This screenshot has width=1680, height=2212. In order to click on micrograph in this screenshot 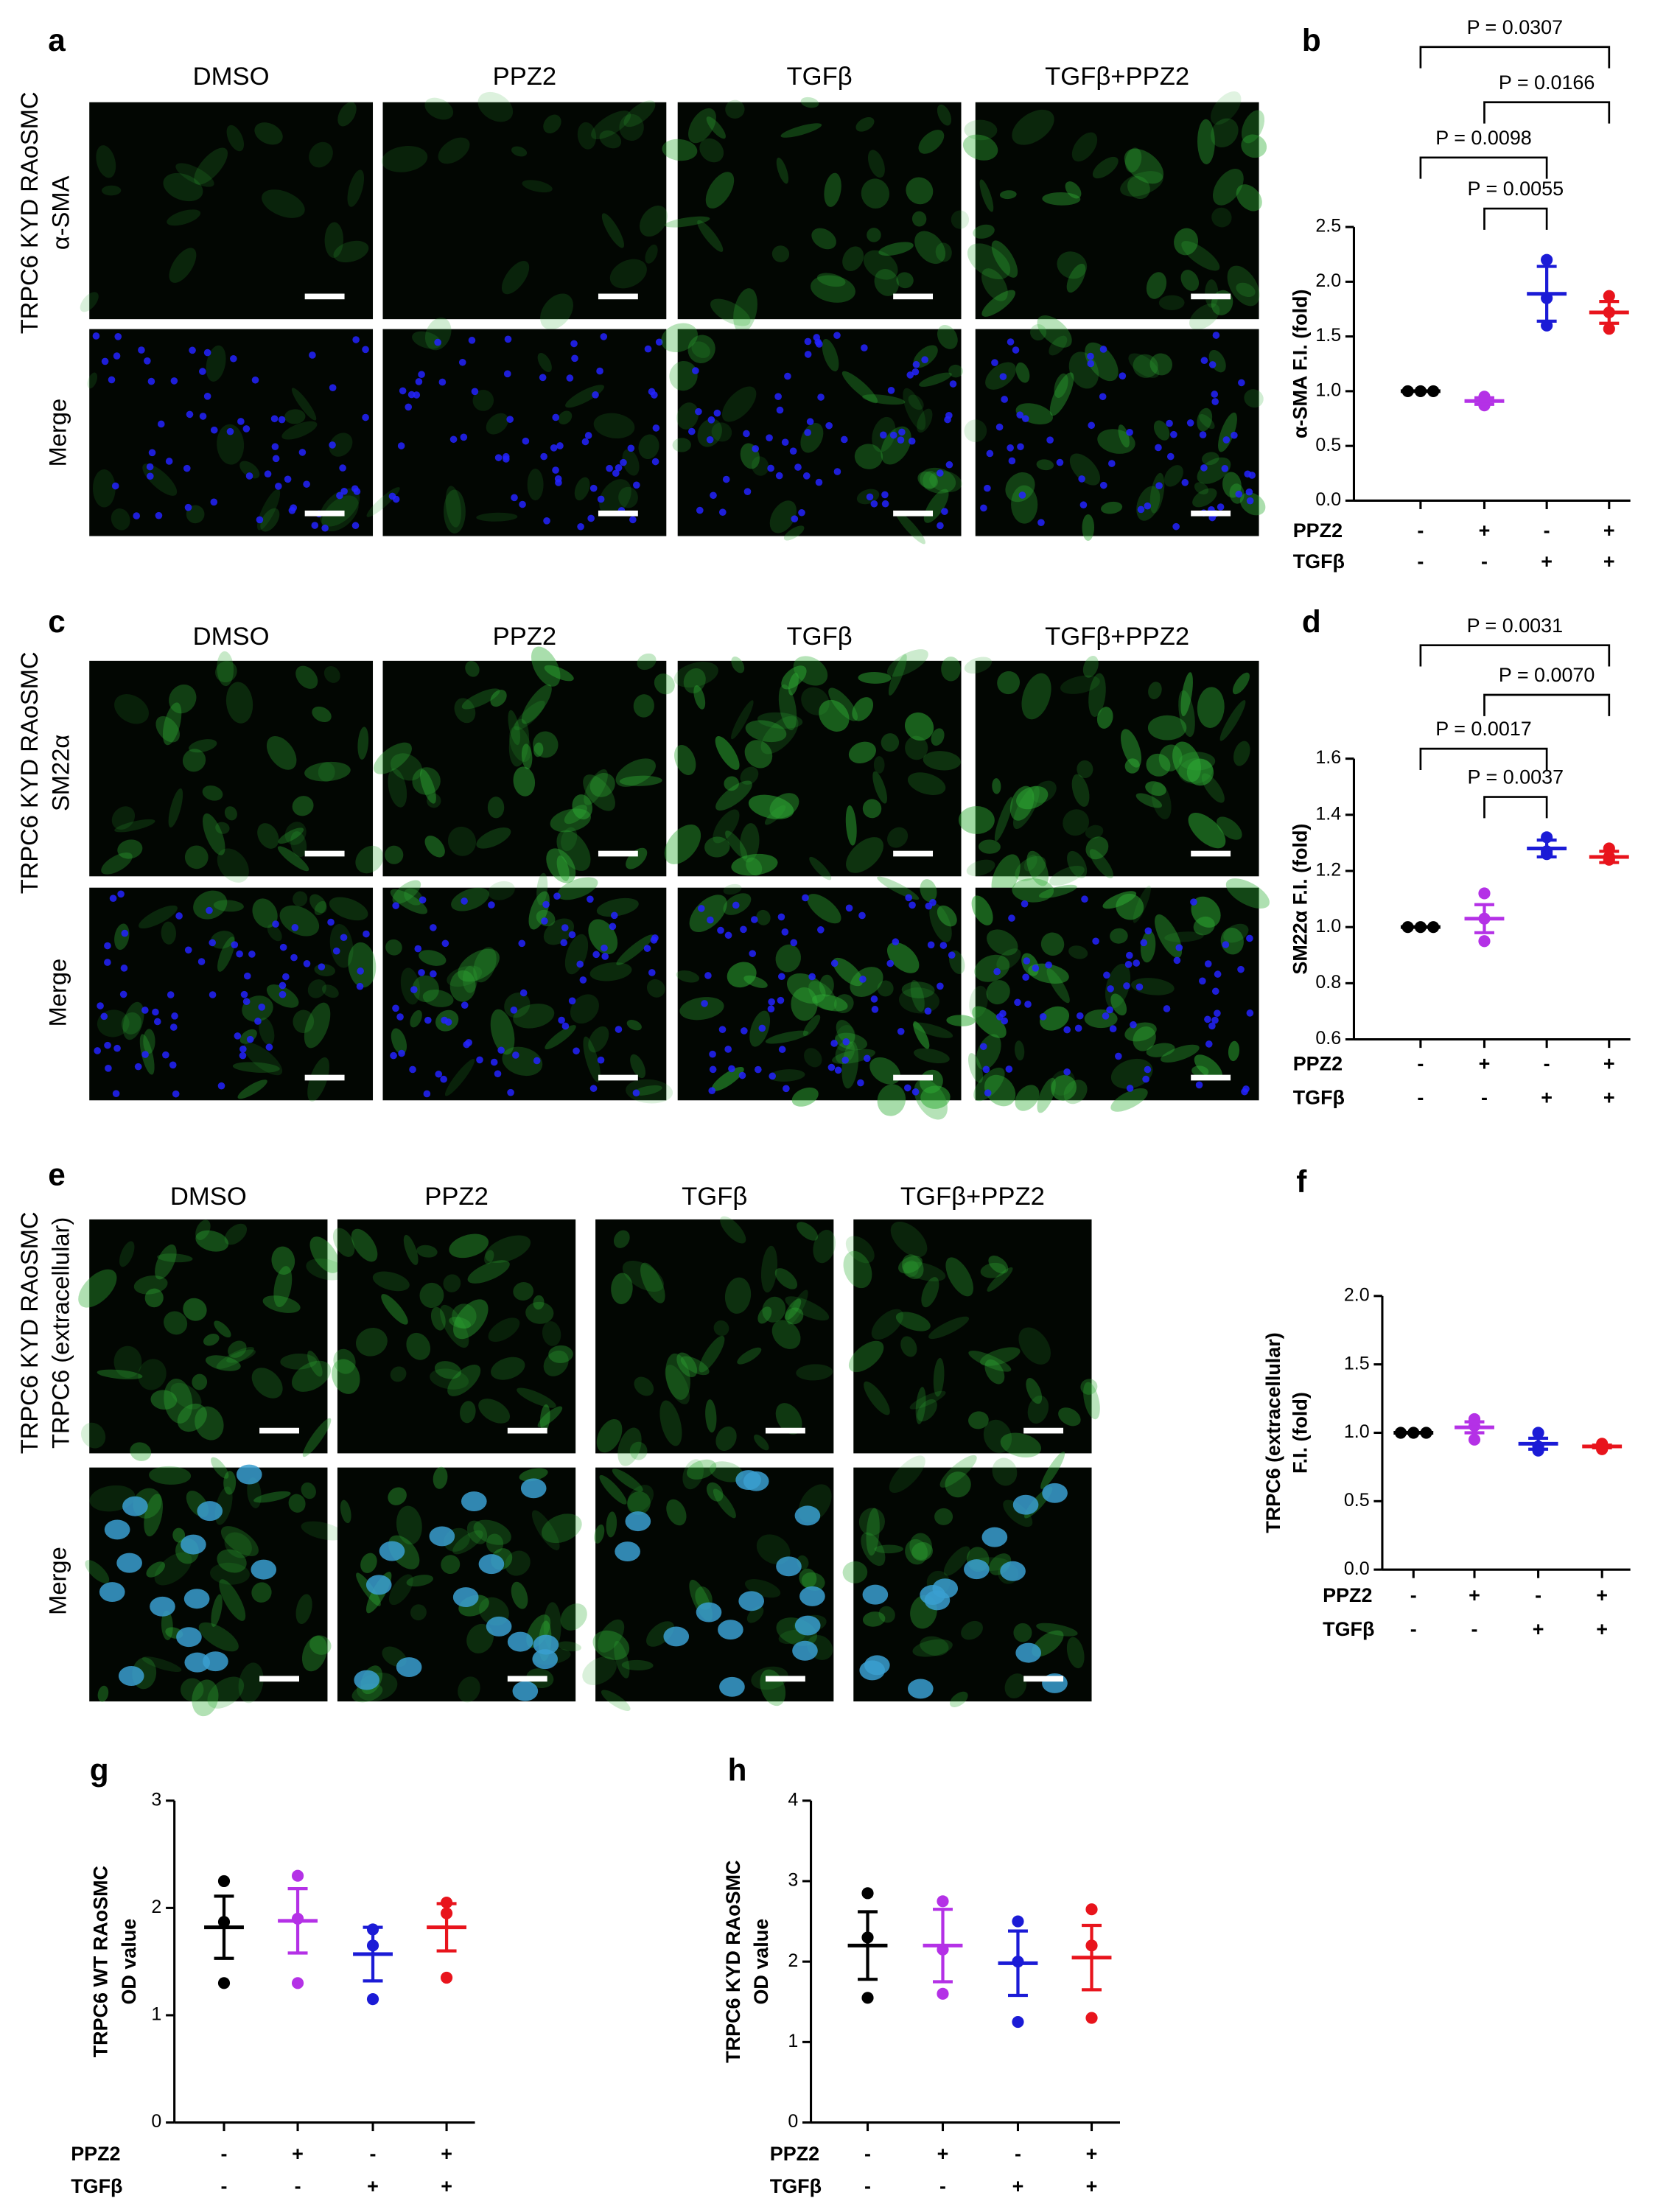, I will do `click(231, 432)`.